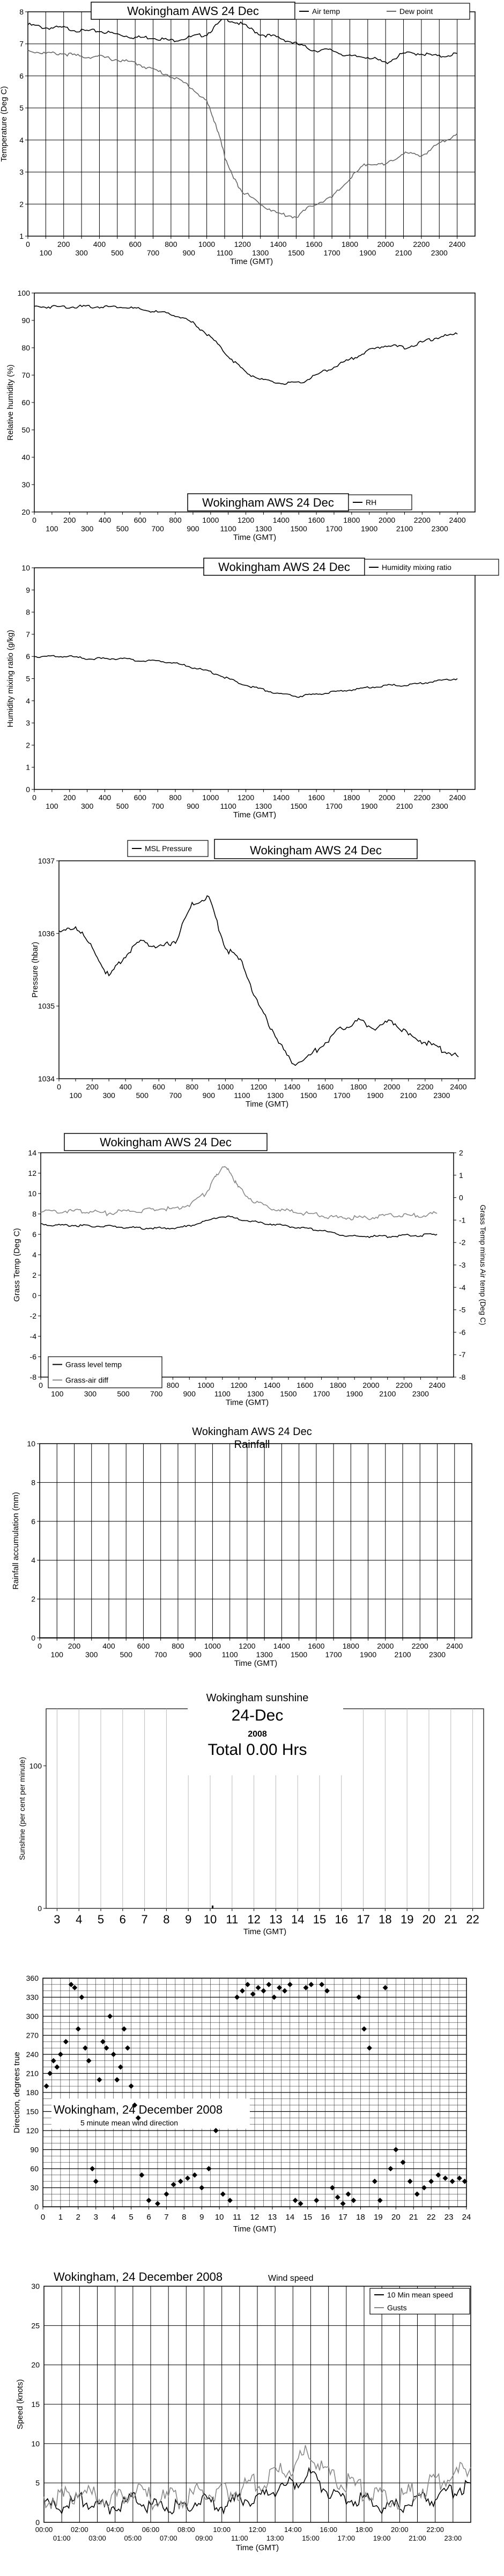  I want to click on y-tick-label: -4, so click(33, 1336).